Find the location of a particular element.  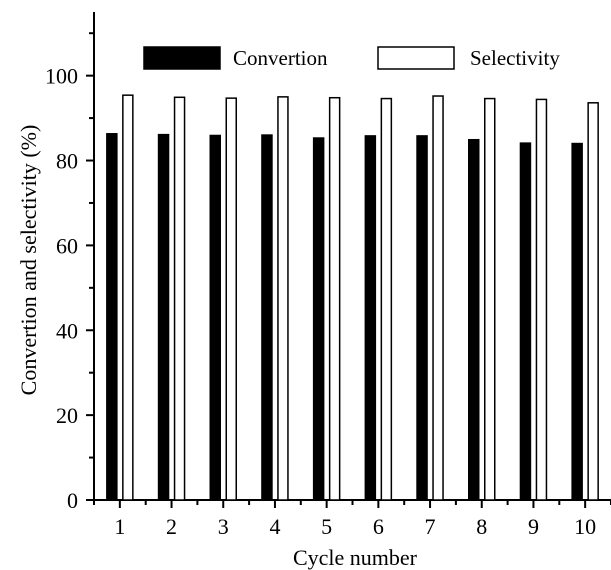

legend-label-convertion: Convertion is located at coordinates (280, 58).